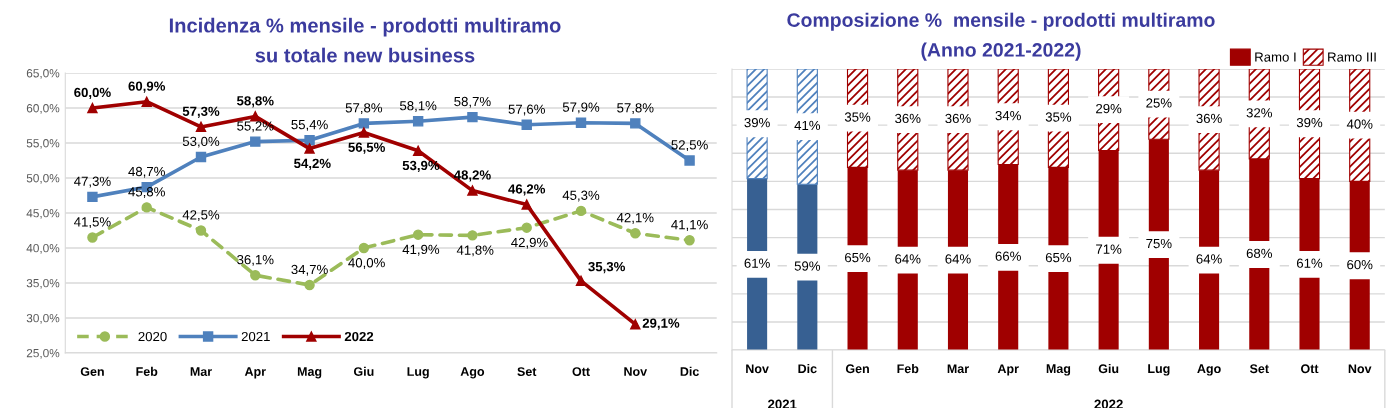 This screenshot has width=1389, height=408. What do you see at coordinates (1360, 264) in the screenshot?
I see `data-label: 60%` at bounding box center [1360, 264].